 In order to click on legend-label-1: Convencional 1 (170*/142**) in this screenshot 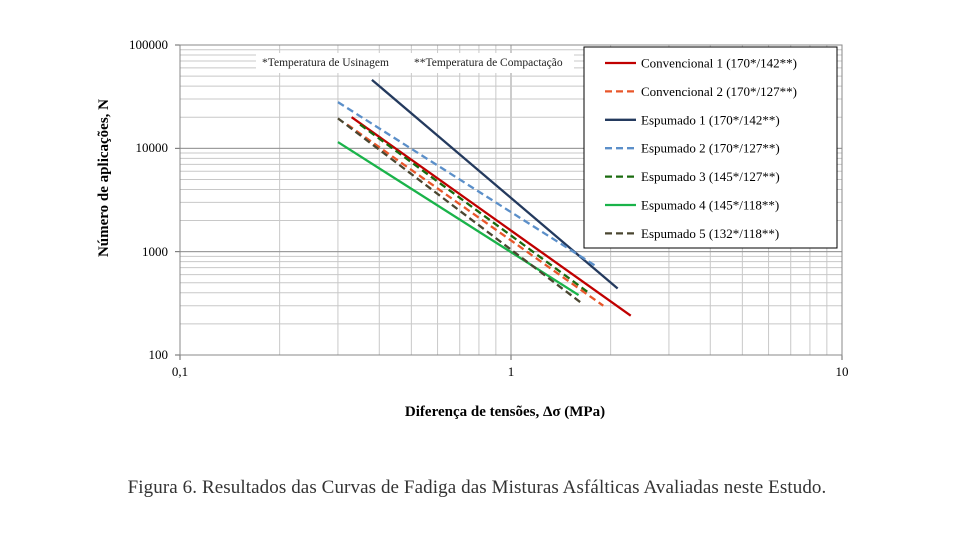, I will do `click(719, 63)`.